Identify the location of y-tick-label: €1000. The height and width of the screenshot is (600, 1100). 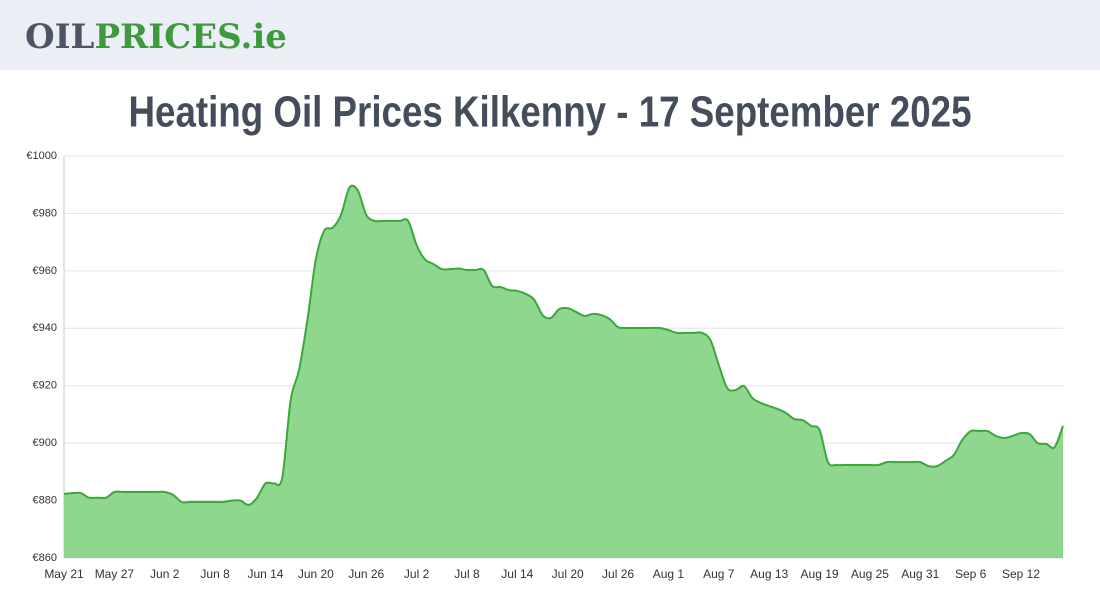
(41, 156).